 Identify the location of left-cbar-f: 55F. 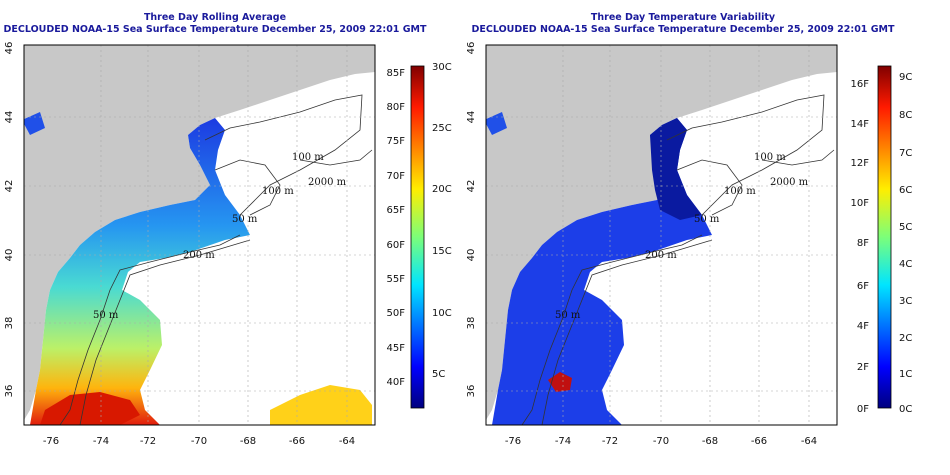
(396, 279).